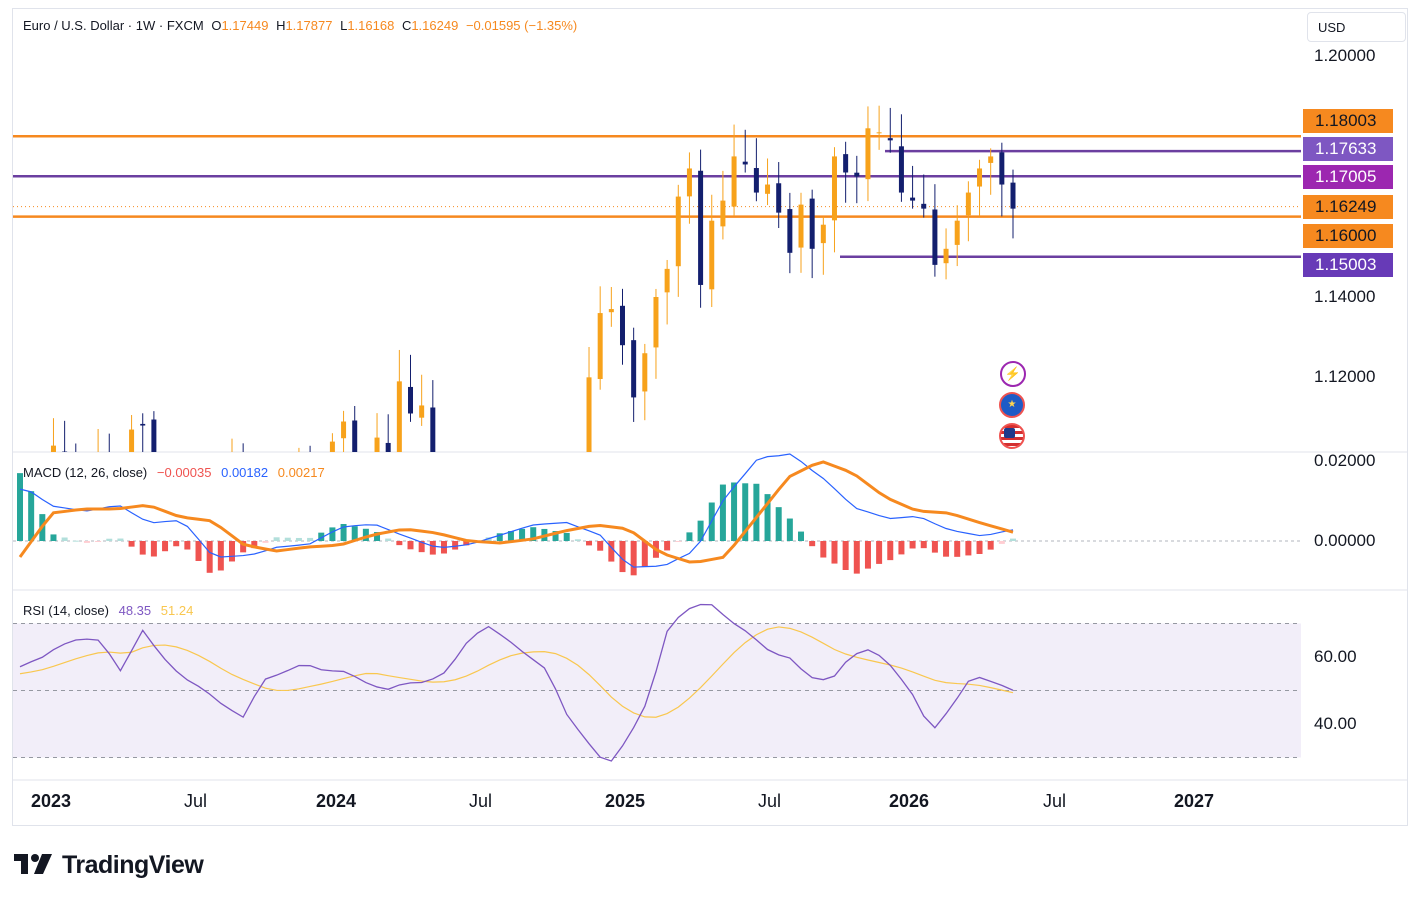 This screenshot has width=1420, height=902. I want to click on symbol-name: Euro / U.S. Dollar, so click(74, 25).